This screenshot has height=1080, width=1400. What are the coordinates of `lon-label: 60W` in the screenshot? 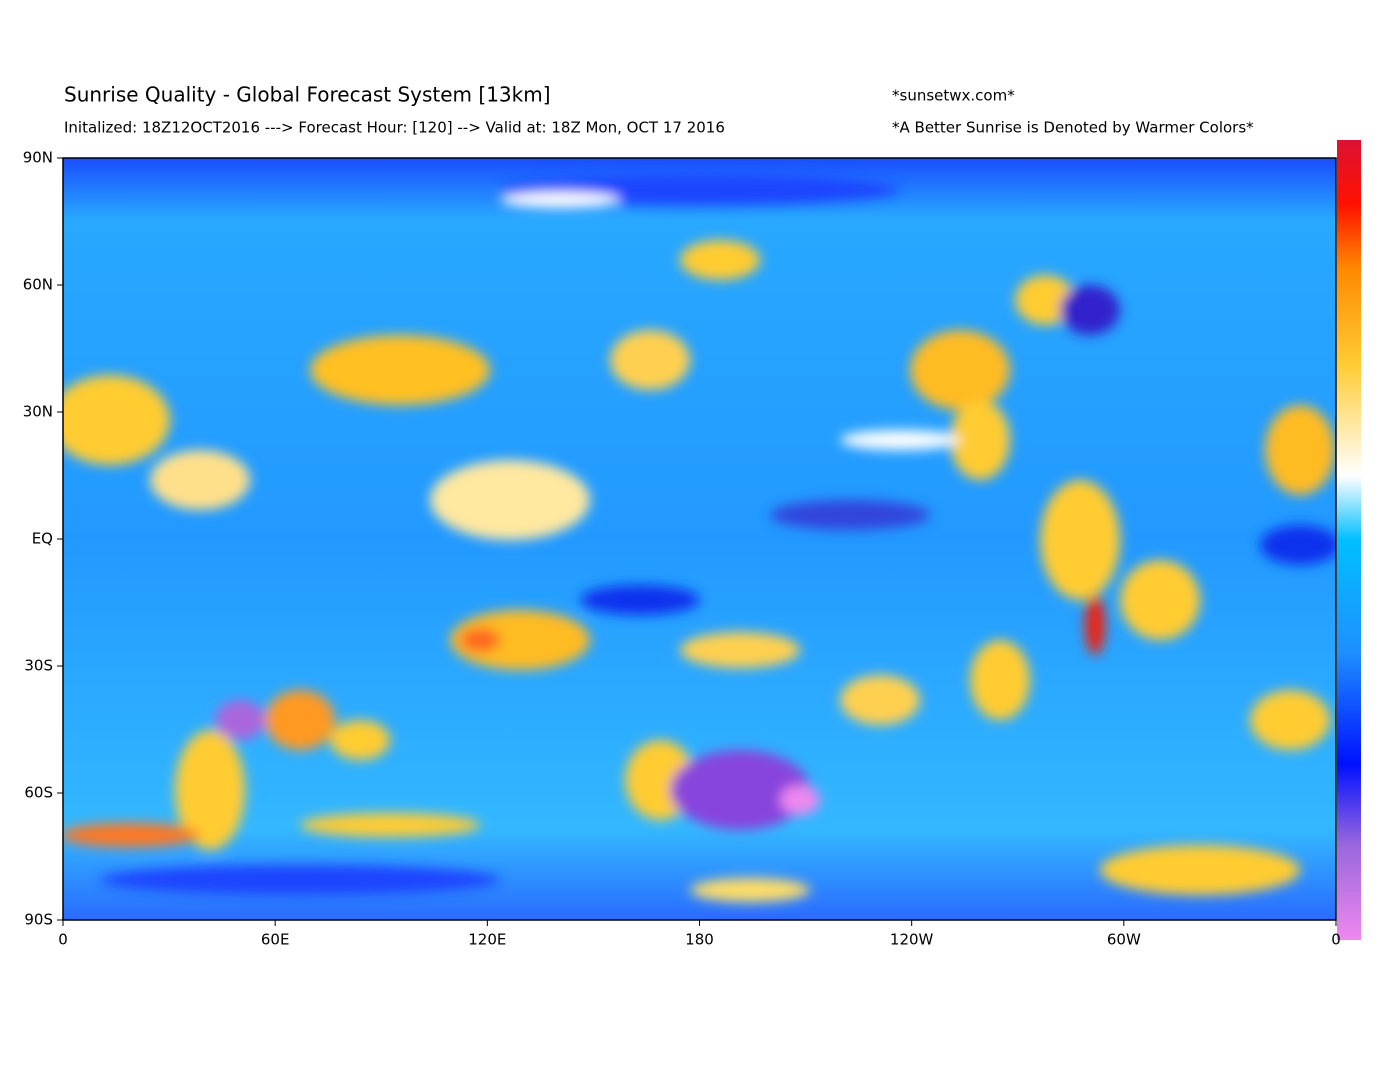 It's located at (1124, 940).